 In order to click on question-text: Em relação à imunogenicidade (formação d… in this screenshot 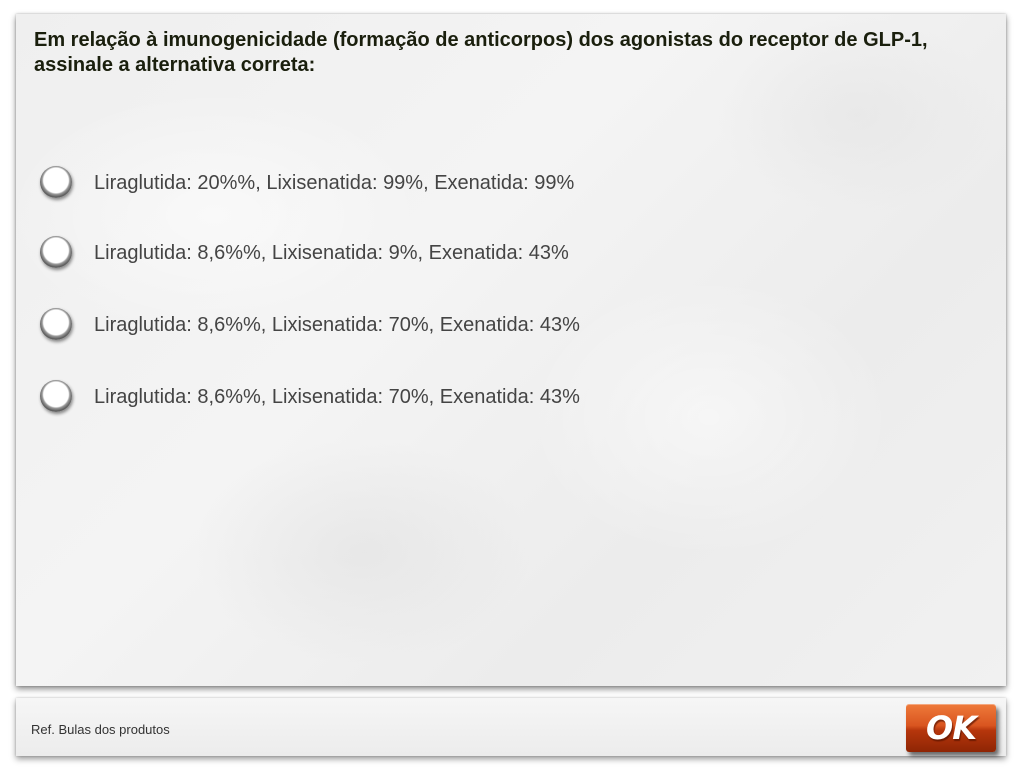, I will do `click(481, 52)`.